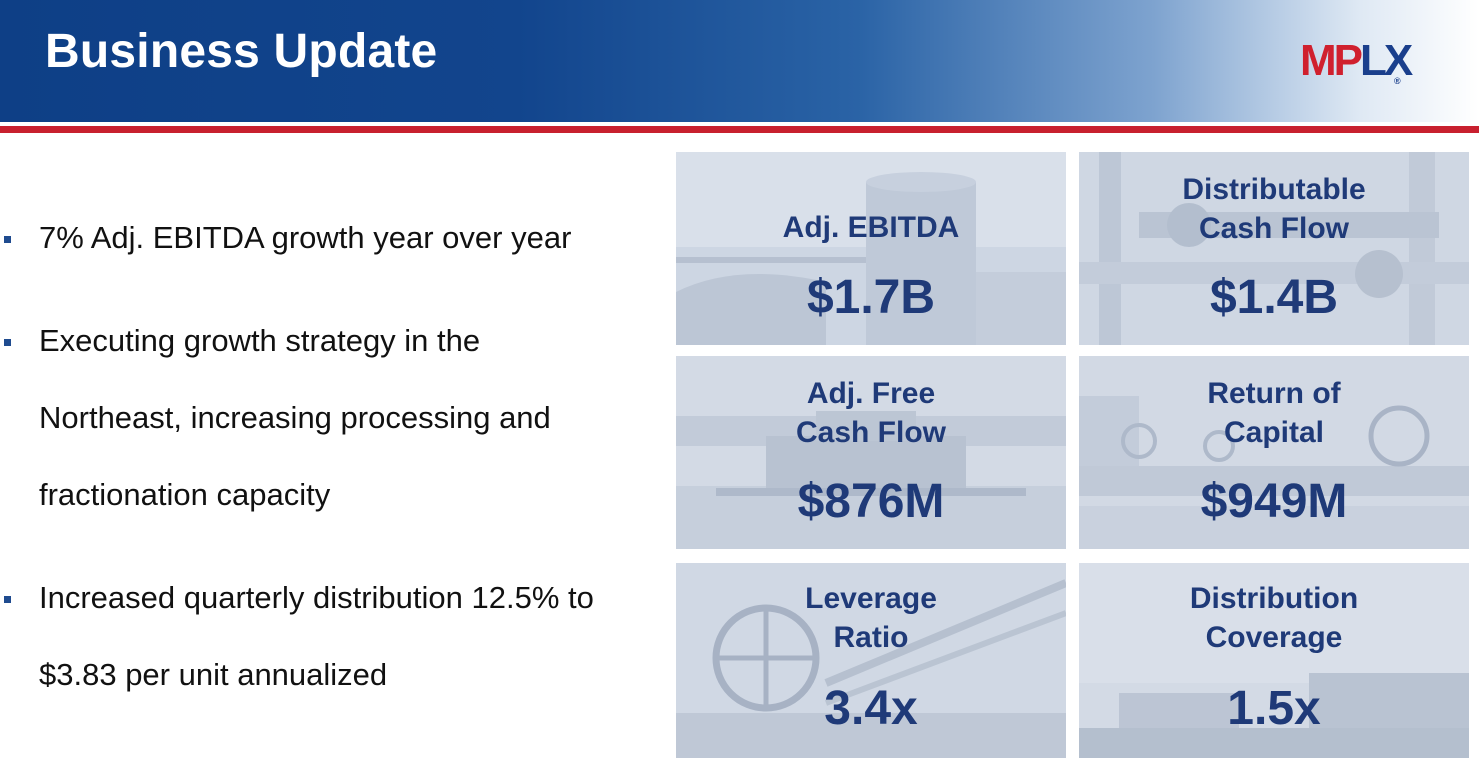 This screenshot has height=771, width=1479. I want to click on pipes-icon, so click(1274, 248).